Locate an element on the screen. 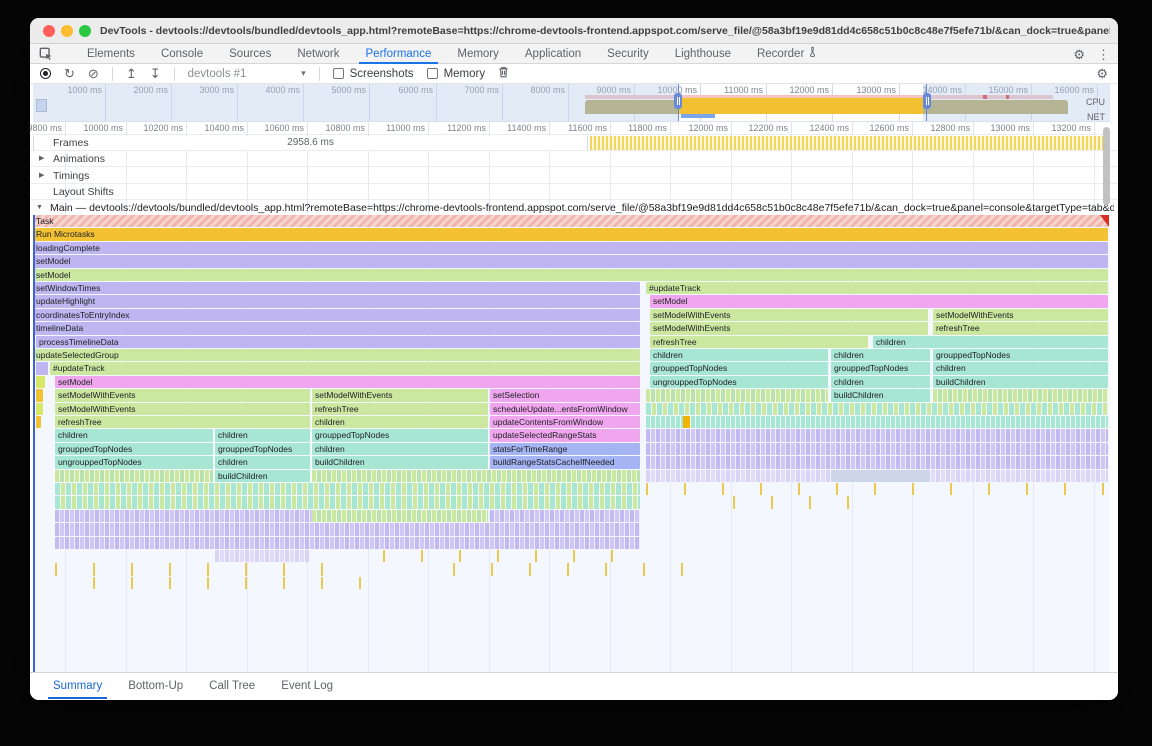 The image size is (1152, 746). flame-bar-processtimelinedata: processTimelineData is located at coordinates (338, 341).